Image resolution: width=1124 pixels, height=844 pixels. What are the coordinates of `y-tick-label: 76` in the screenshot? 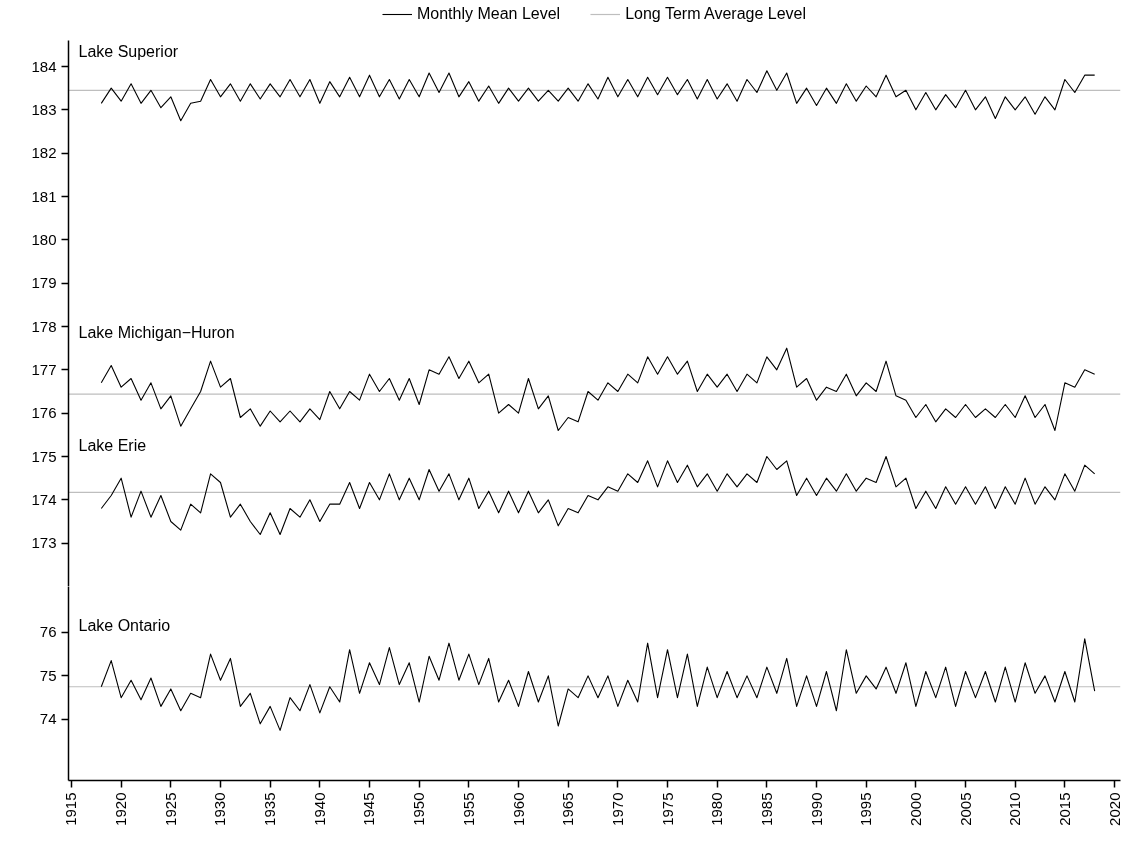 It's located at (48, 632).